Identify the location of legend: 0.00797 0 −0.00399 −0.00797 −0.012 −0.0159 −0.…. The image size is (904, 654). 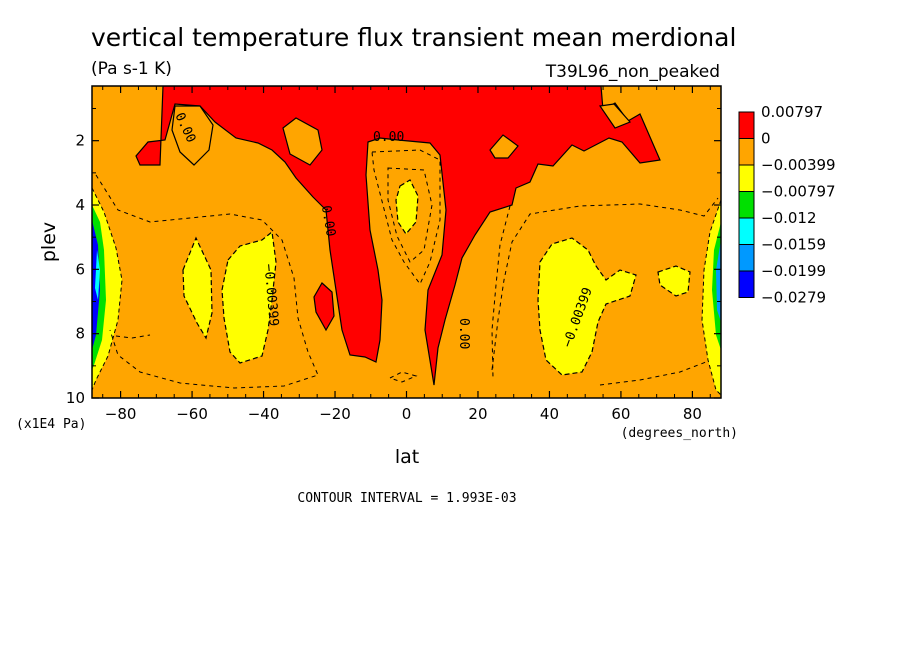
(787, 205).